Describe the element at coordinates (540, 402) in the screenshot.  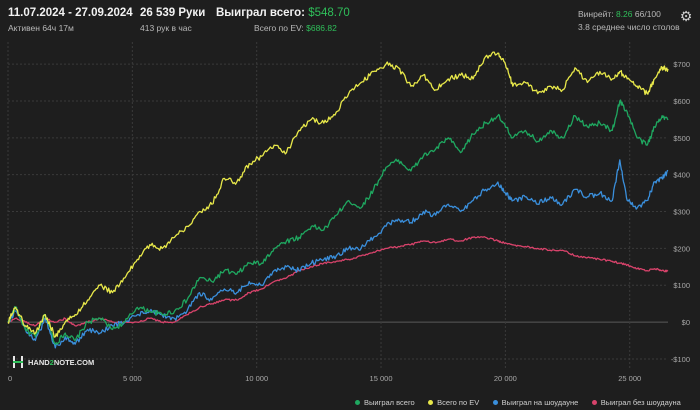
I see `legend-label: Выиграл на шоудауне` at that location.